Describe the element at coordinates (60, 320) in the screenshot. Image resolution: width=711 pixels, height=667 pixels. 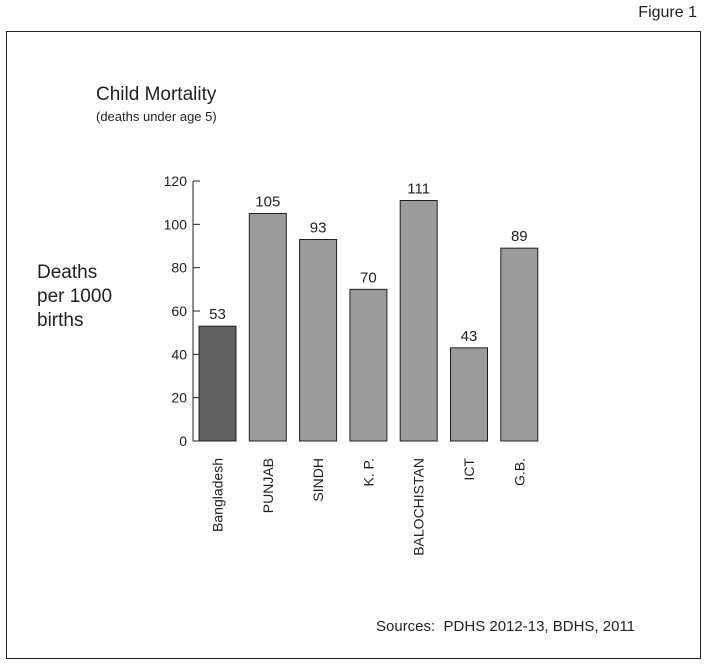
I see `y-axis-label-line-3: births` at that location.